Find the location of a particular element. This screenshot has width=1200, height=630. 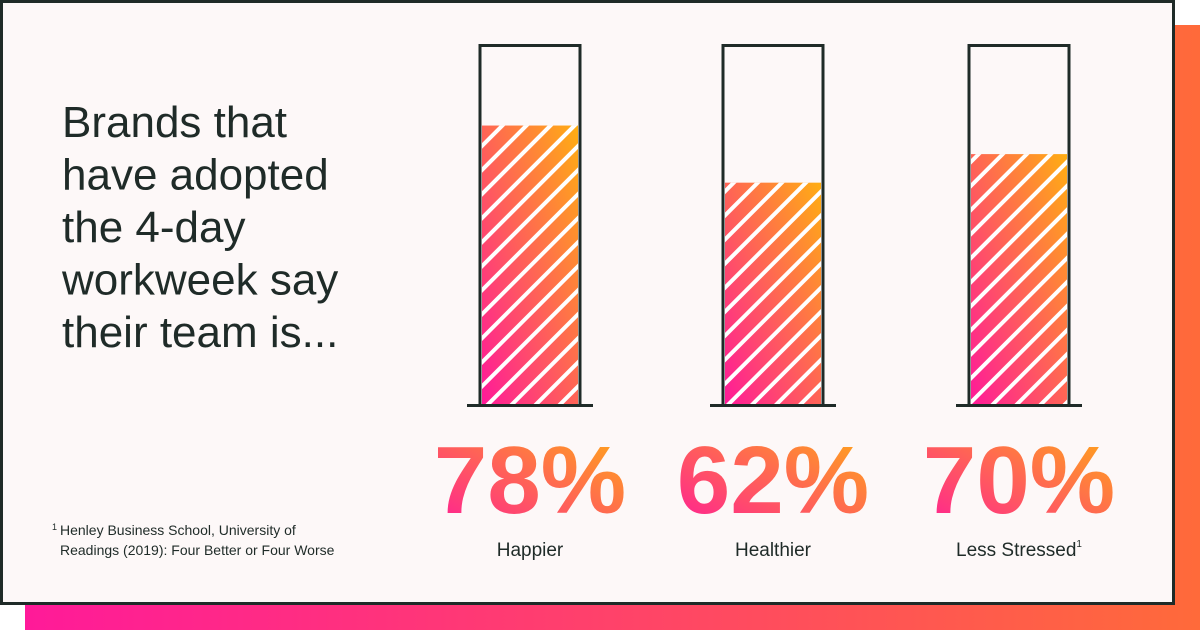

title-line: the 4-day is located at coordinates (153, 227).